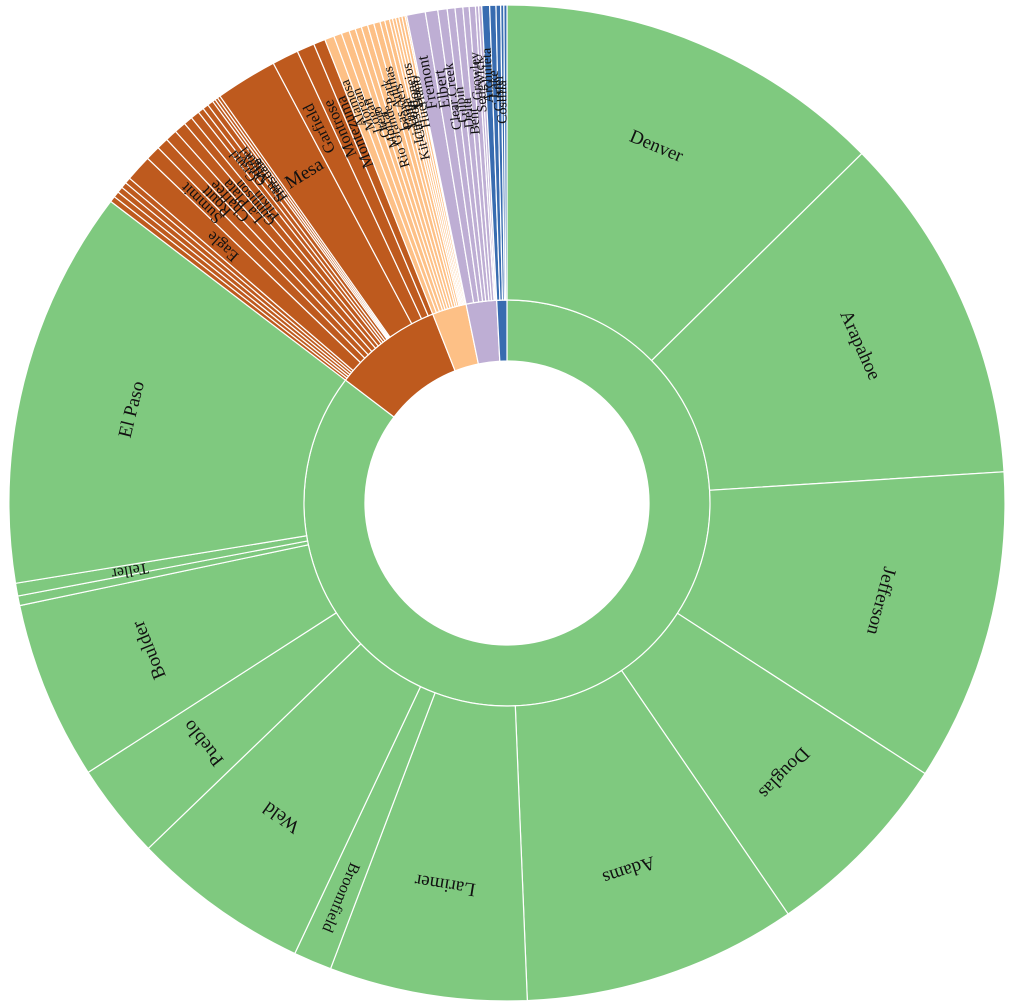  I want to click on label-teller: Teller, so click(130, 570).